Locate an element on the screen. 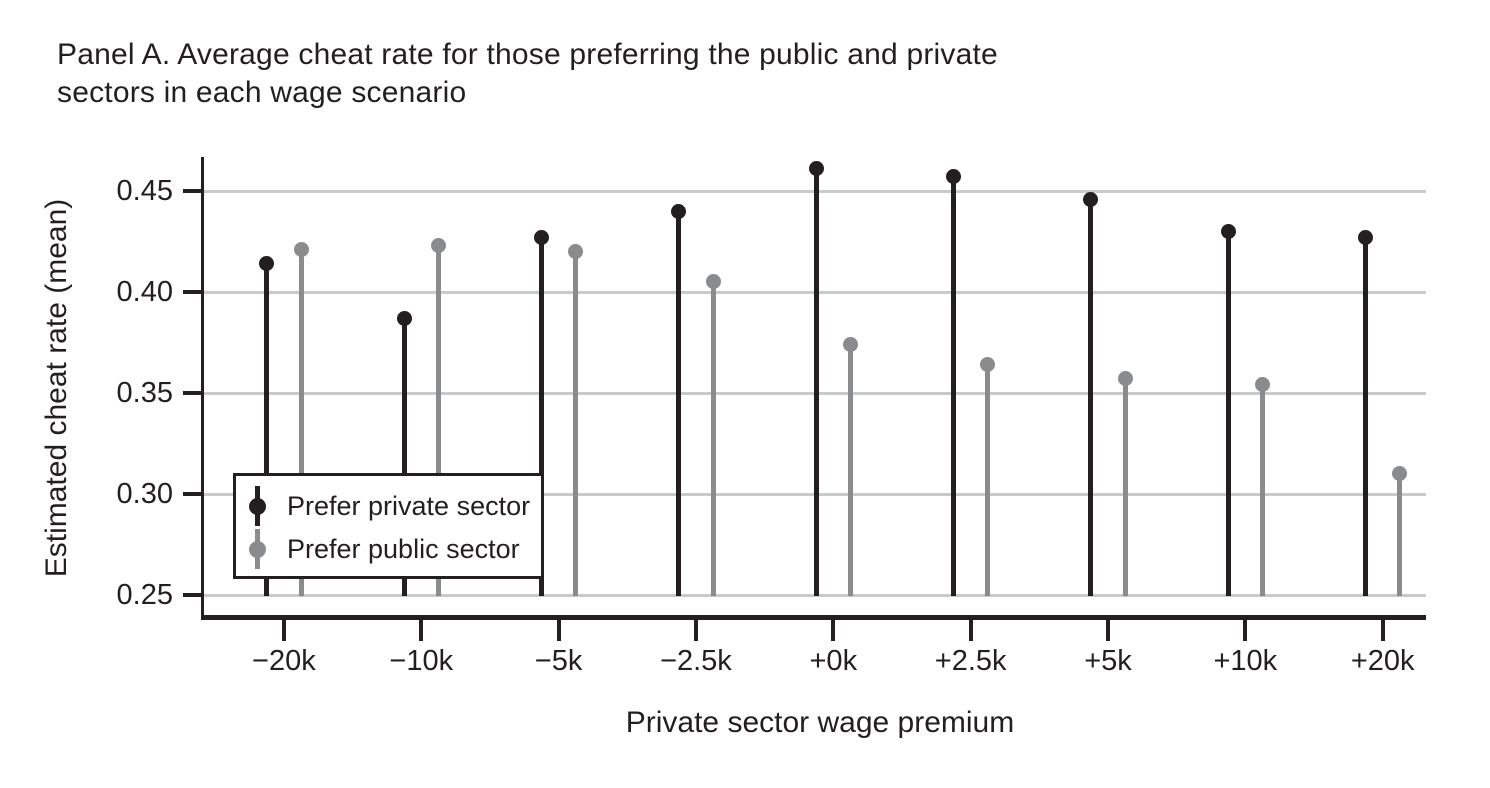 The image size is (1490, 788). lollipop-stem-public-m2_5k is located at coordinates (713, 439).